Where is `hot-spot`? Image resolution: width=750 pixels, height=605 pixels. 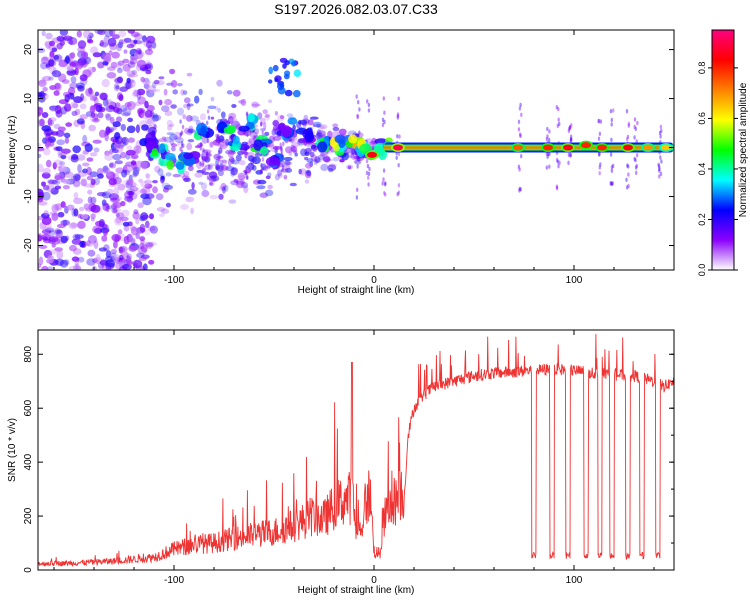 hot-spot is located at coordinates (628, 147).